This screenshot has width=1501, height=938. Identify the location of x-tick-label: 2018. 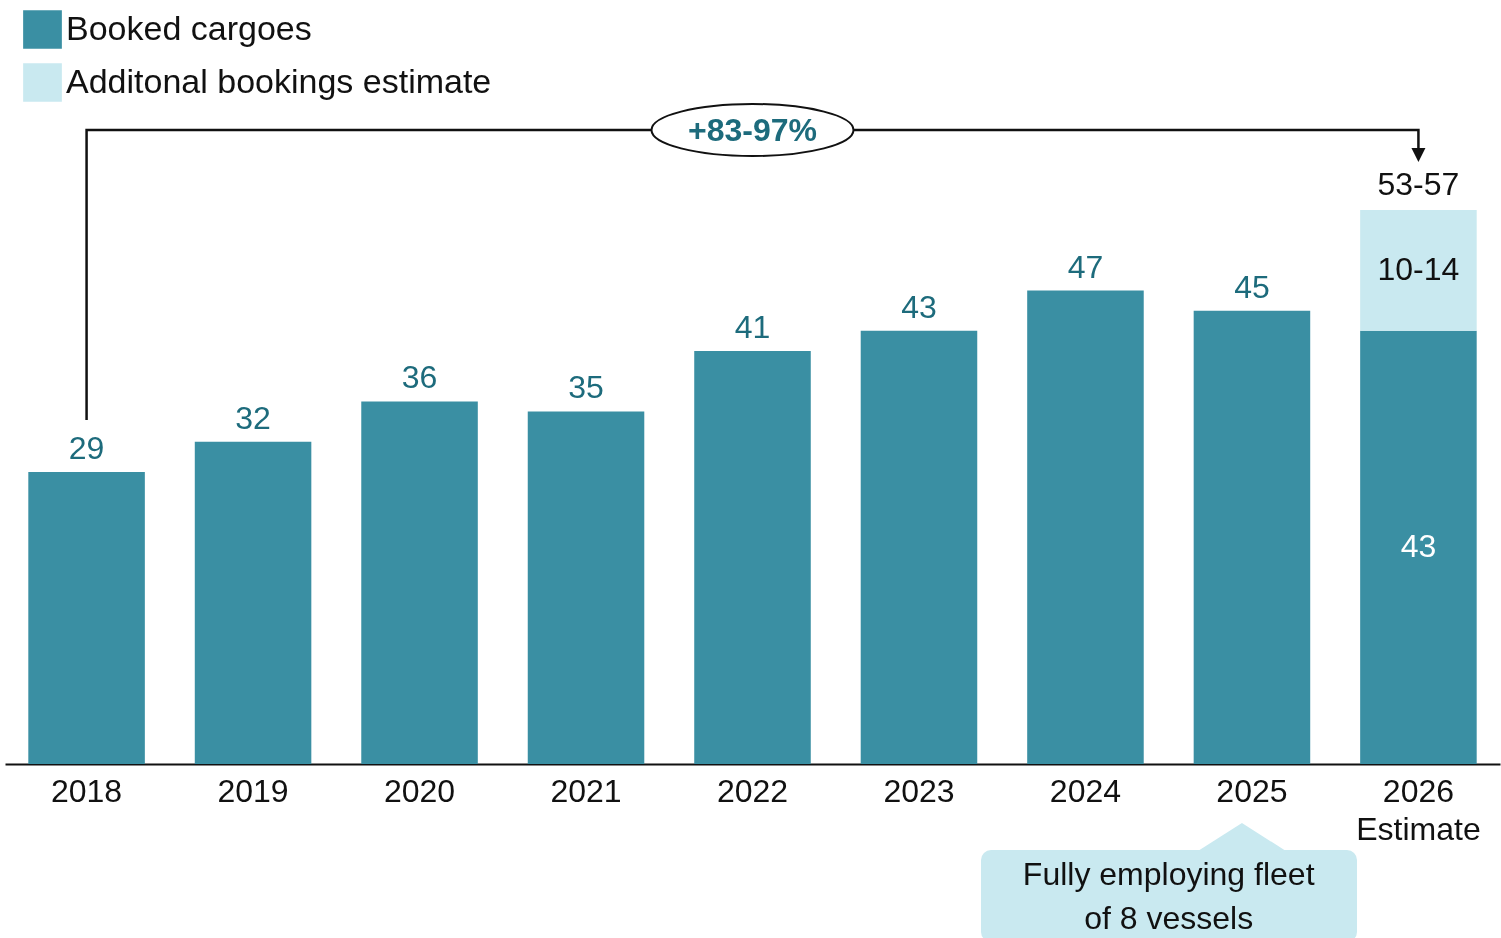
(86, 790).